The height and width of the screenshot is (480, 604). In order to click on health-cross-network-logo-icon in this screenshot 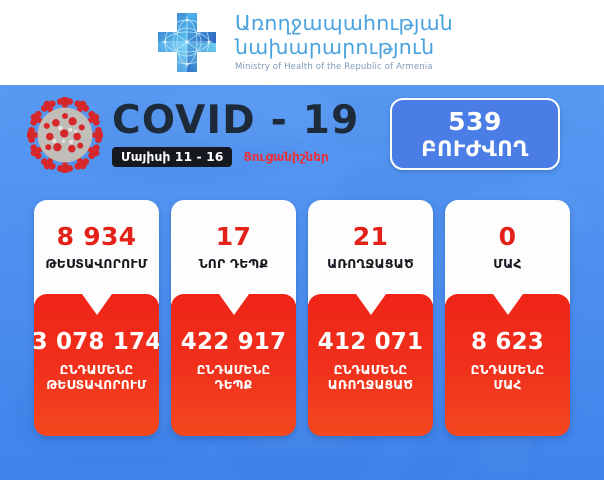, I will do `click(187, 42)`.